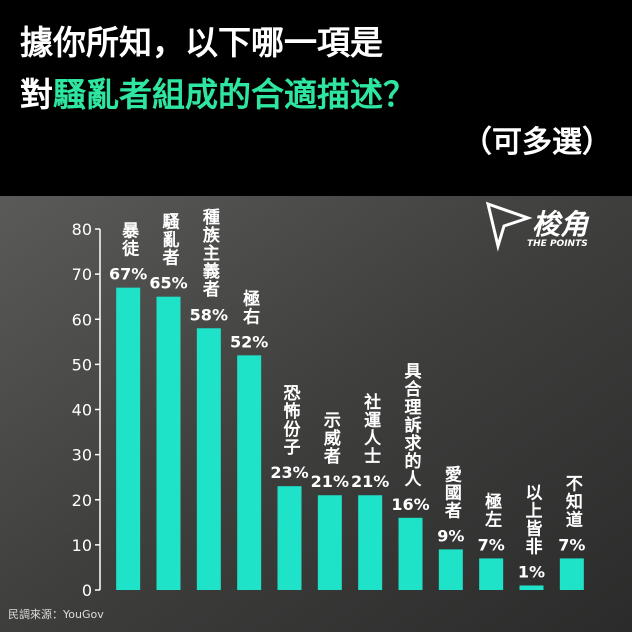 The height and width of the screenshot is (632, 632). What do you see at coordinates (531, 571) in the screenshot?
I see `value-label: 1%` at bounding box center [531, 571].